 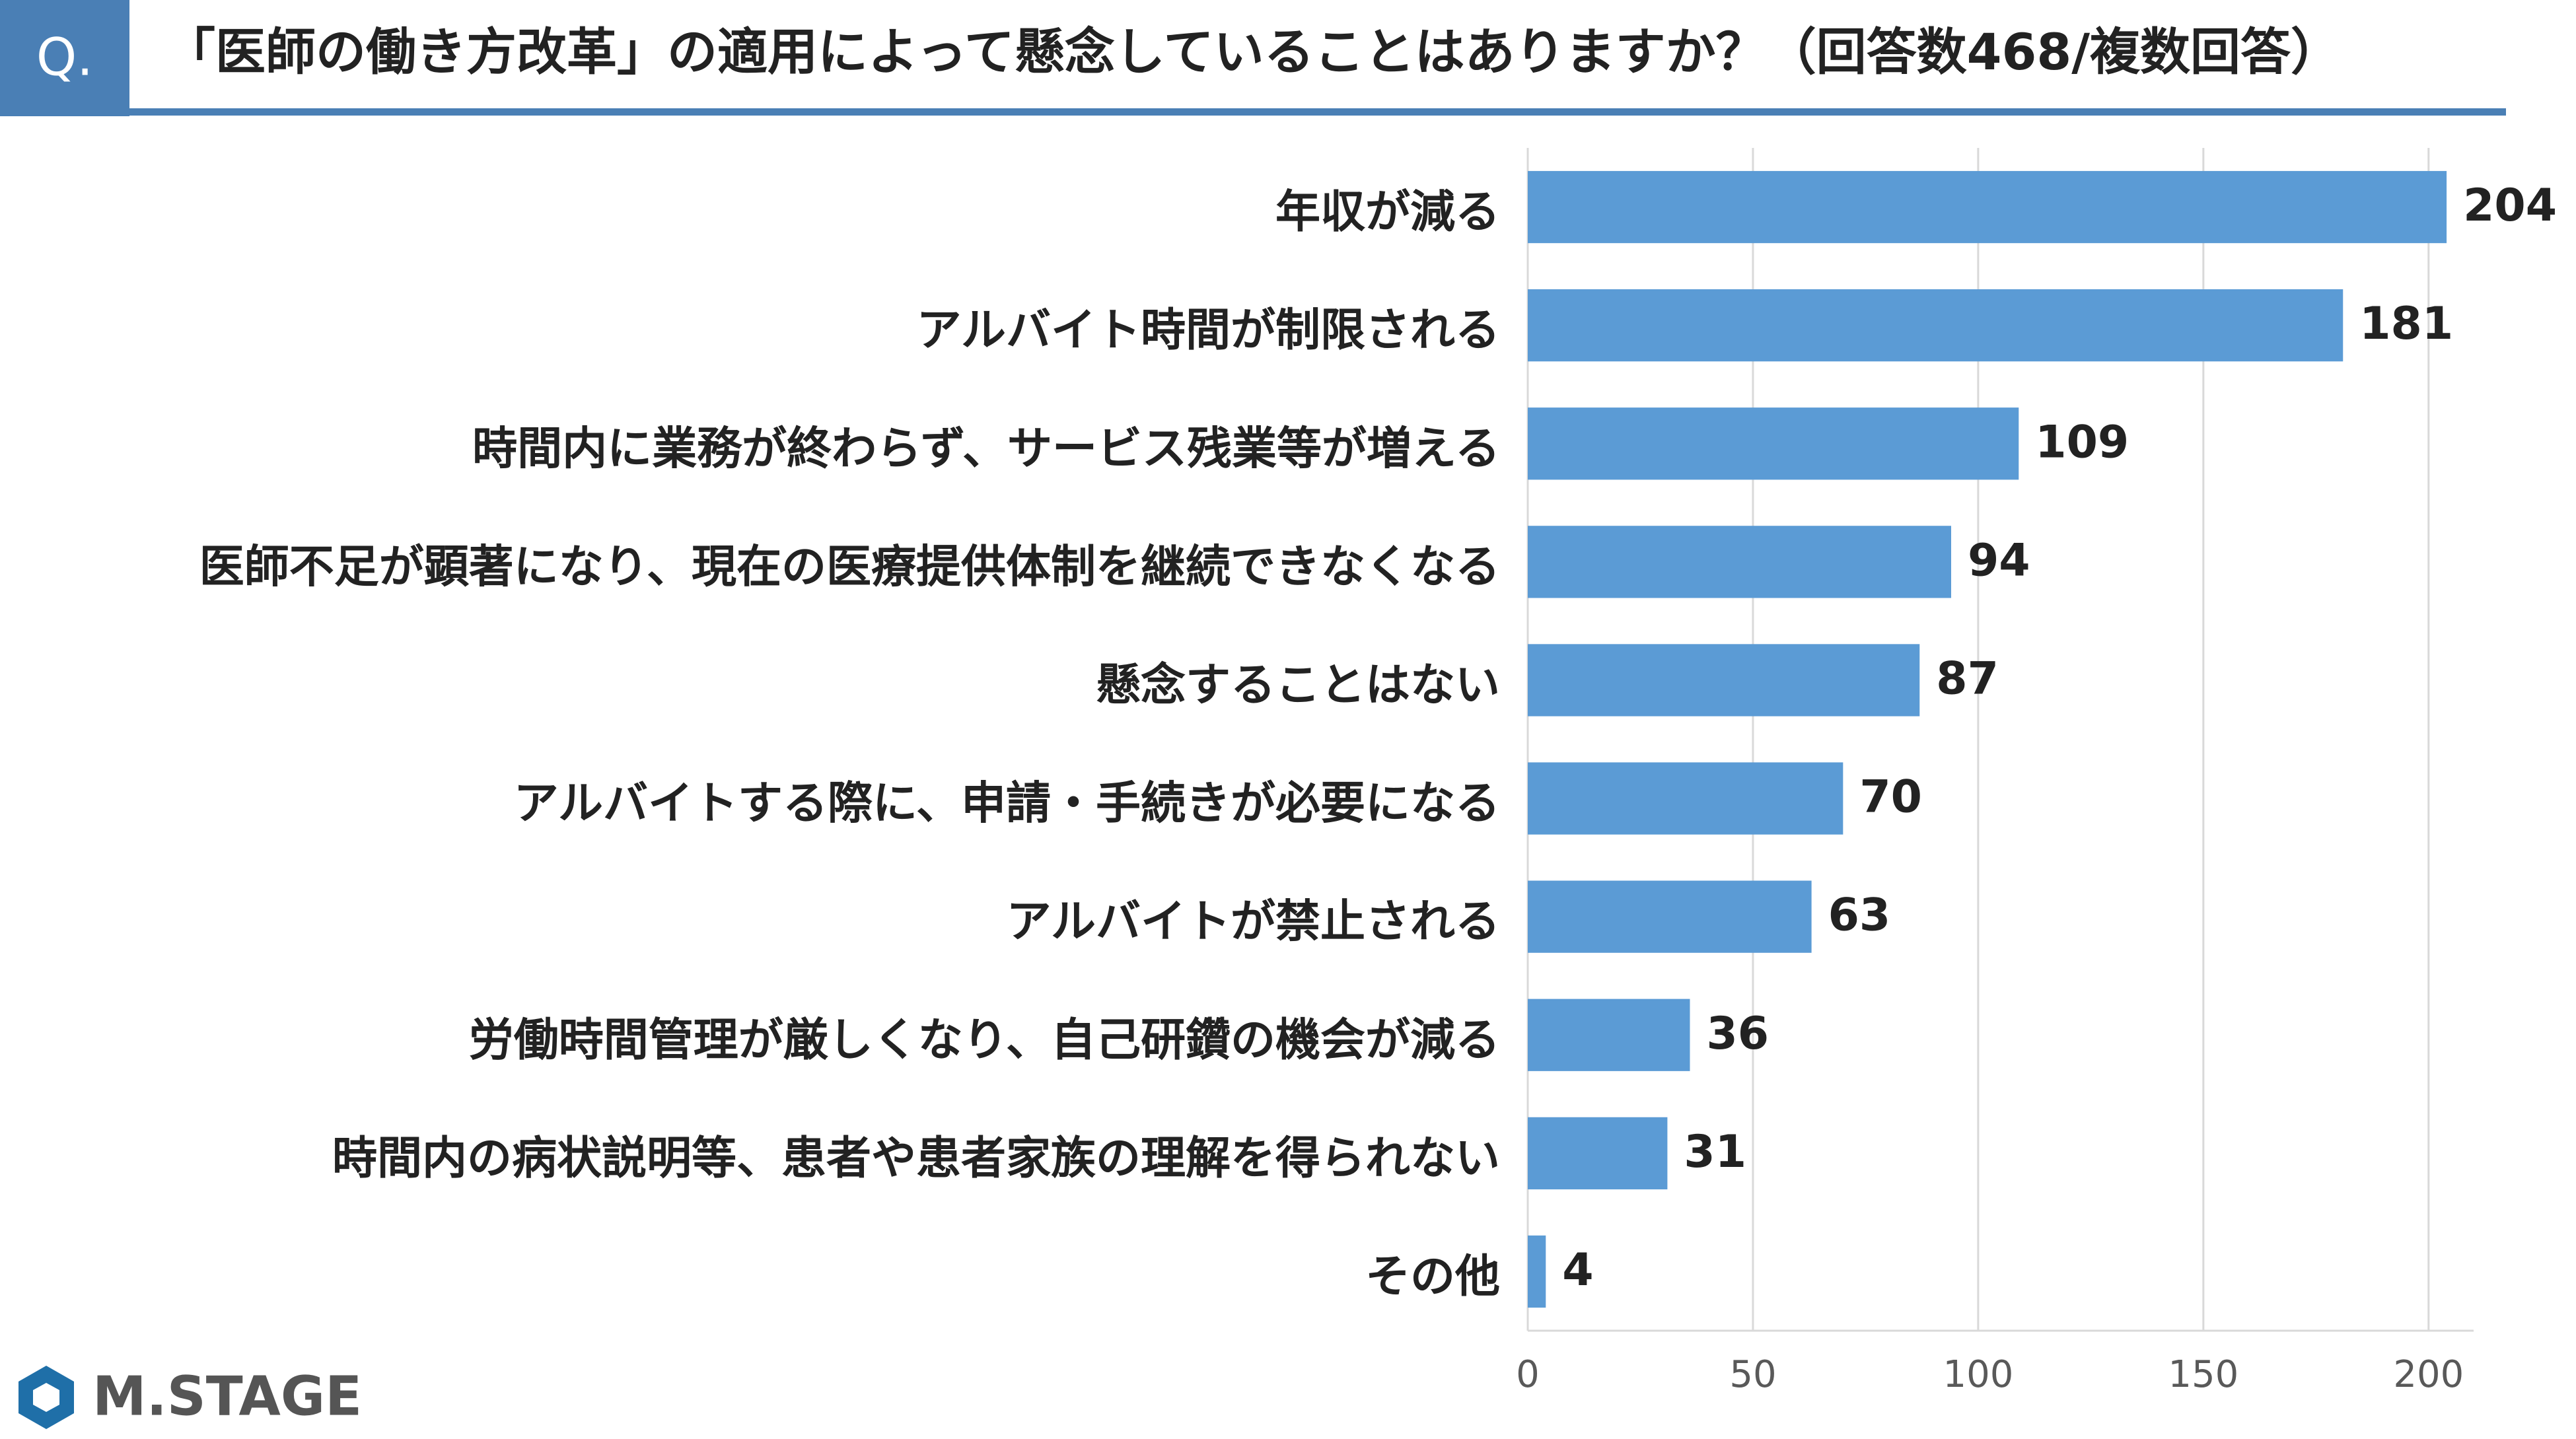 What do you see at coordinates (1578, 1270) in the screenshot?
I see `value-label: 4` at bounding box center [1578, 1270].